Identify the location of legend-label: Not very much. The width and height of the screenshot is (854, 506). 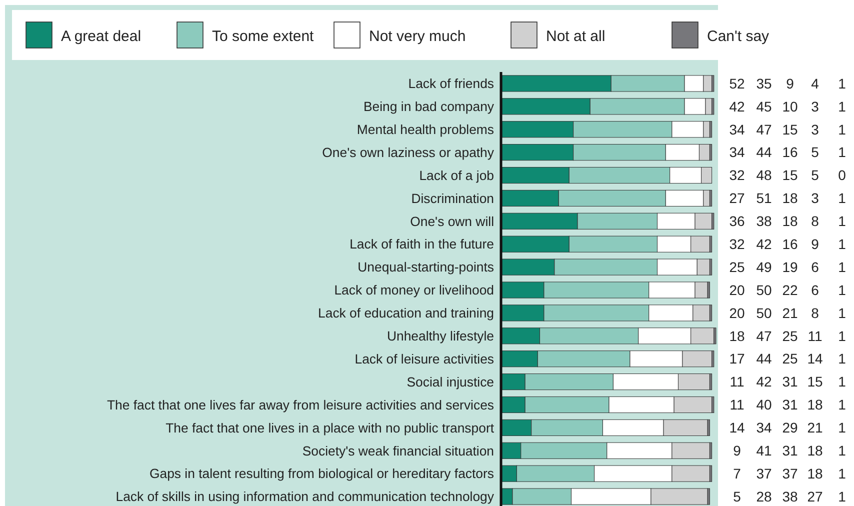
(417, 36).